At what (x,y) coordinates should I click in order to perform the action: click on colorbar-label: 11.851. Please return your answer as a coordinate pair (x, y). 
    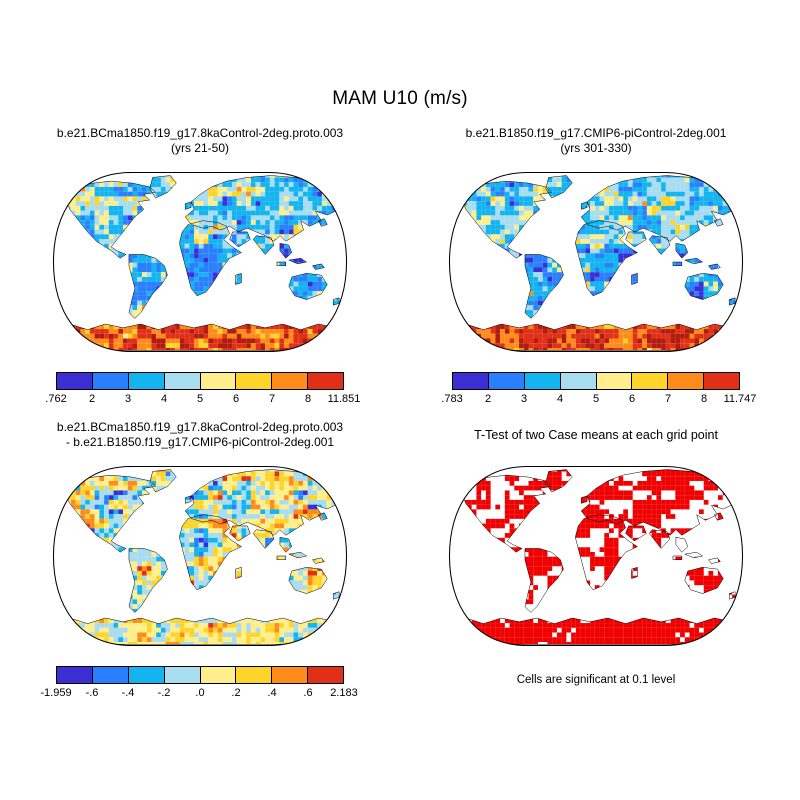
    Looking at the image, I should click on (344, 399).